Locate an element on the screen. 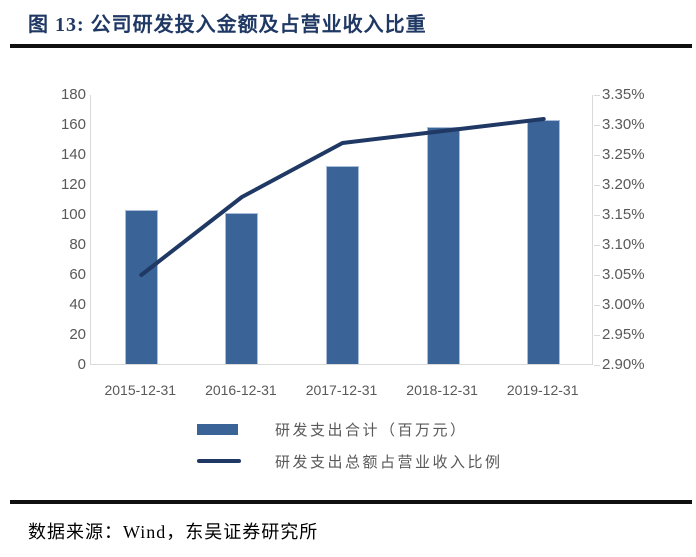 The image size is (696, 557). footer-divider is located at coordinates (351, 502).